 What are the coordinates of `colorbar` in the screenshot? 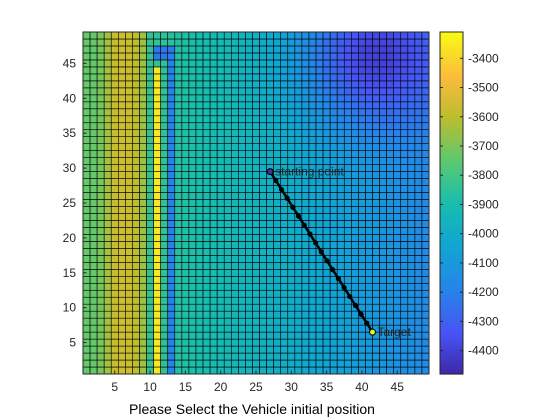 It's located at (451, 203).